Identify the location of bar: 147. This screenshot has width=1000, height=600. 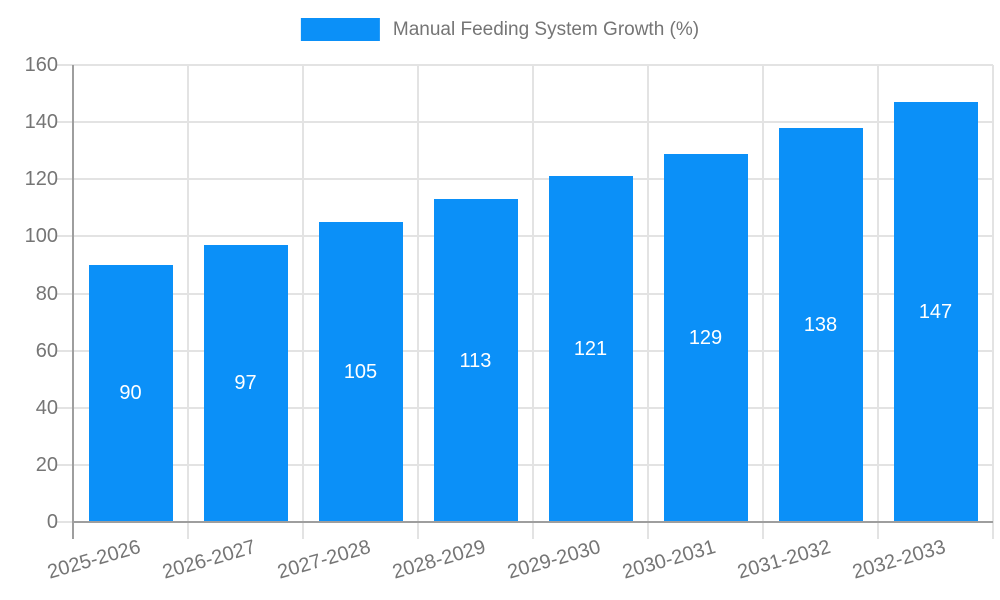
(935, 312).